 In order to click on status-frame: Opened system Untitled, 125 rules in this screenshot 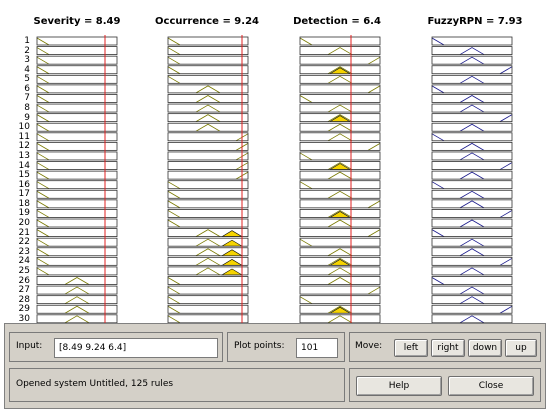, I will do `click(177, 385)`.